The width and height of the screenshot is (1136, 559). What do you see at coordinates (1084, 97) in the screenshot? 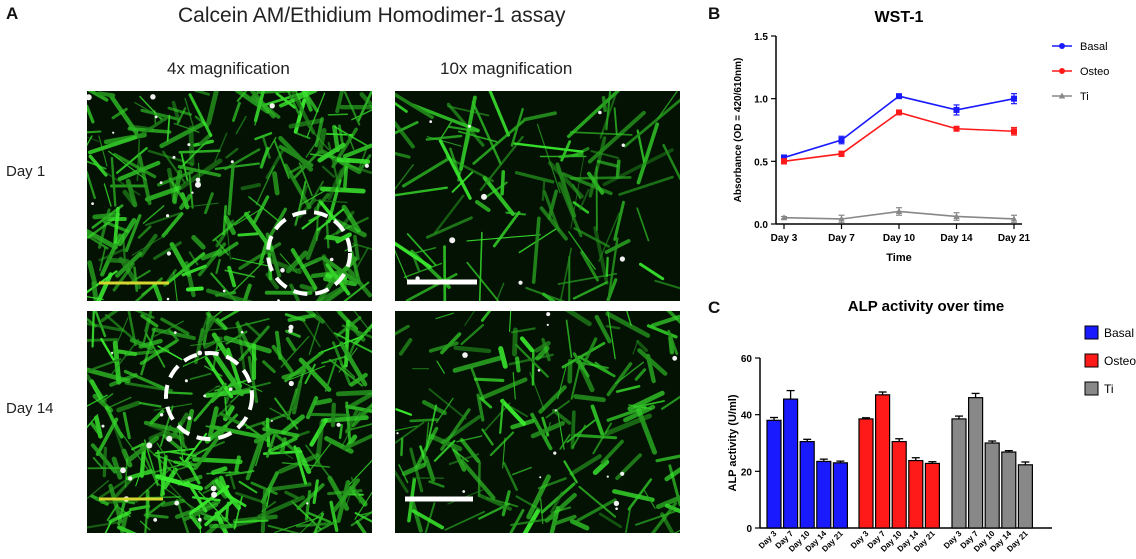
I see `legend-label: Ti` at bounding box center [1084, 97].